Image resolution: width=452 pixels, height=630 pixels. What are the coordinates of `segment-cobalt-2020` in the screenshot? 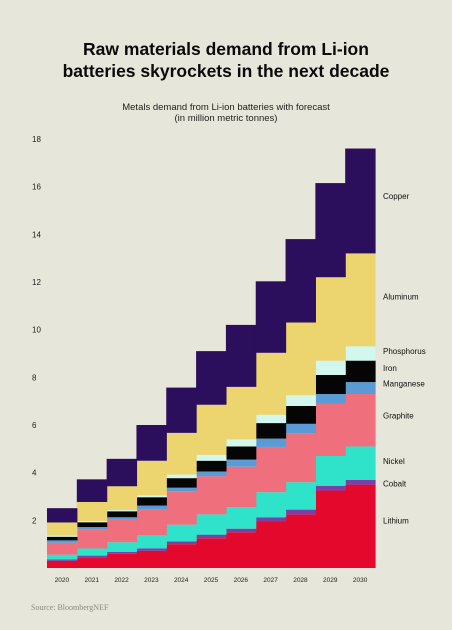 It's located at (62, 560).